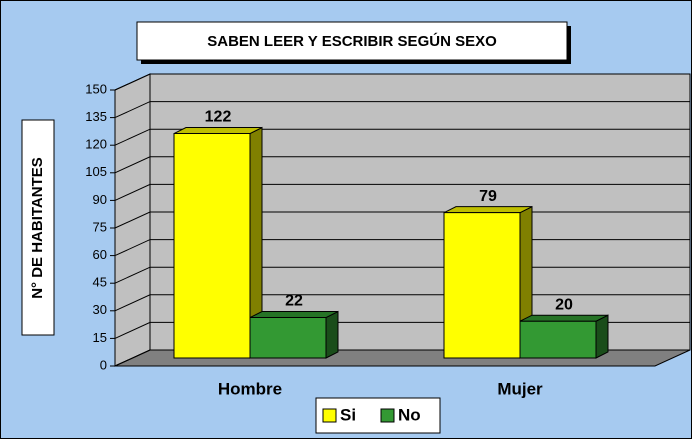 The width and height of the screenshot is (692, 444). What do you see at coordinates (409, 414) in the screenshot?
I see `legend-label: No` at bounding box center [409, 414].